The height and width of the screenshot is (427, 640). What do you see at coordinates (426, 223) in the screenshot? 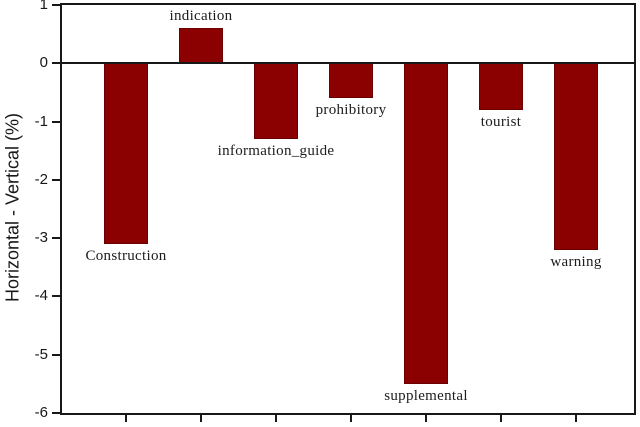
I see `bar-supplemental` at bounding box center [426, 223].